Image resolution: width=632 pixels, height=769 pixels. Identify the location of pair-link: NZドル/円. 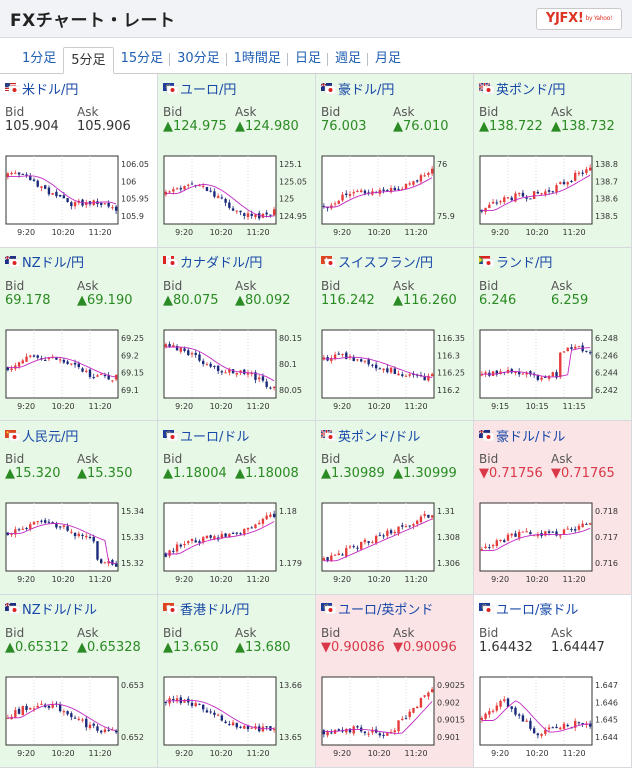
(79, 262).